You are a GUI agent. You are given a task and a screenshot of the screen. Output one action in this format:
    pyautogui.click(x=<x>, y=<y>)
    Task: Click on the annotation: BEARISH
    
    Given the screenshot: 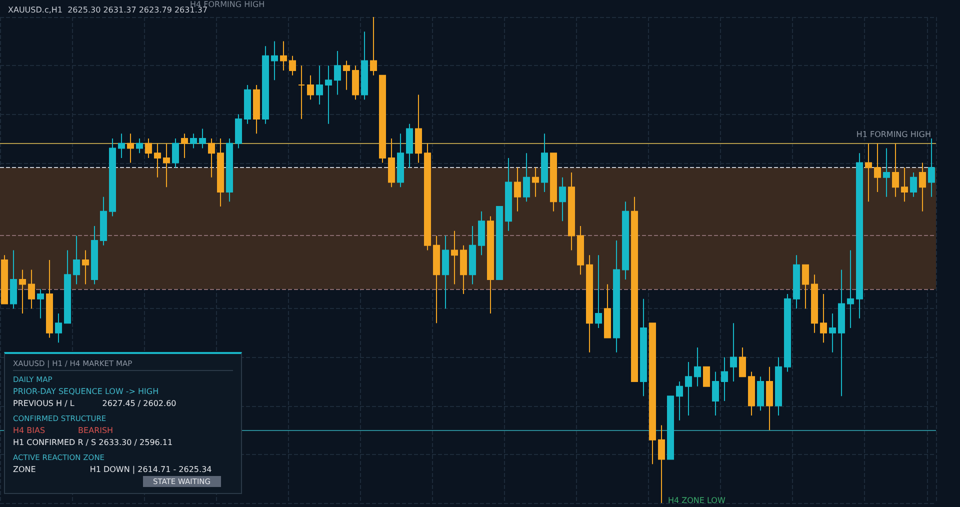 What is the action you would take?
    pyautogui.click(x=96, y=431)
    